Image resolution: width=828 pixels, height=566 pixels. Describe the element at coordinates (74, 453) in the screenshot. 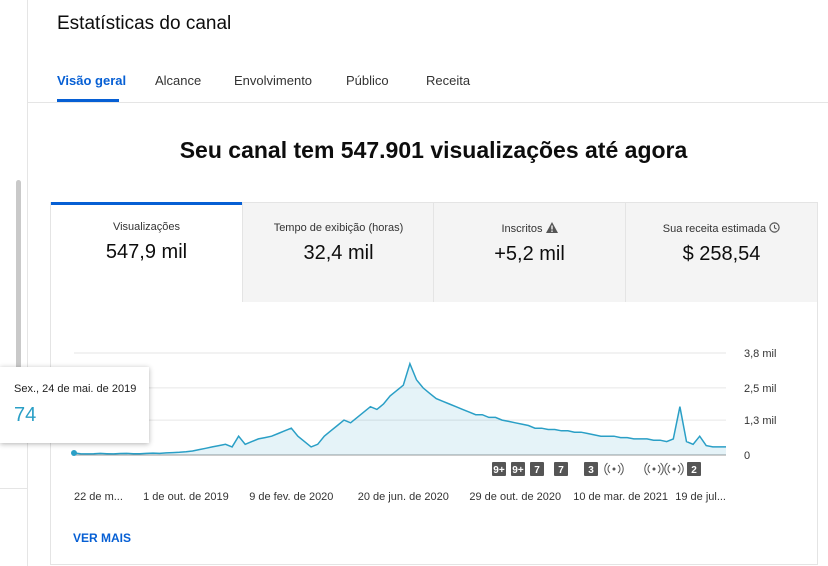

I see `hover-dot` at that location.